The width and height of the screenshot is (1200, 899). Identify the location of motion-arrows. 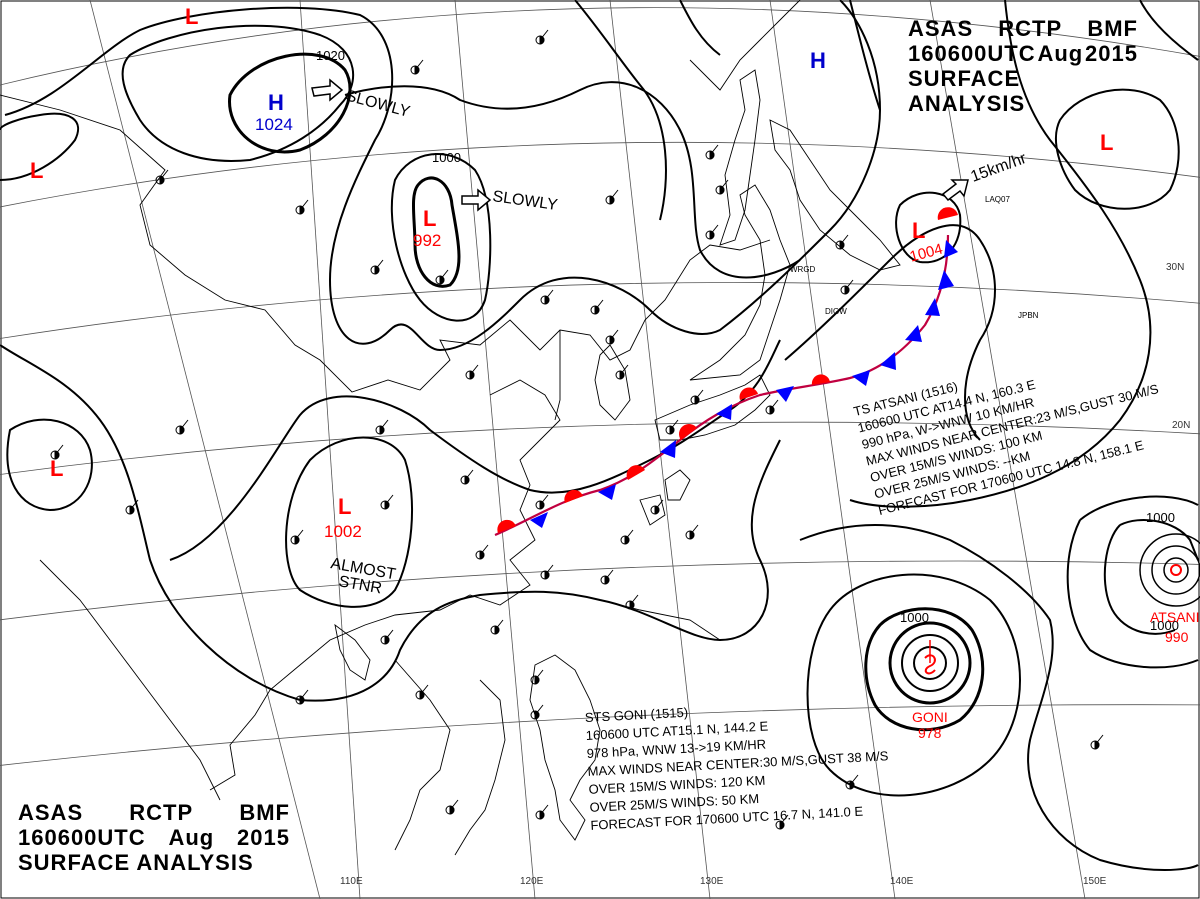
(640, 145).